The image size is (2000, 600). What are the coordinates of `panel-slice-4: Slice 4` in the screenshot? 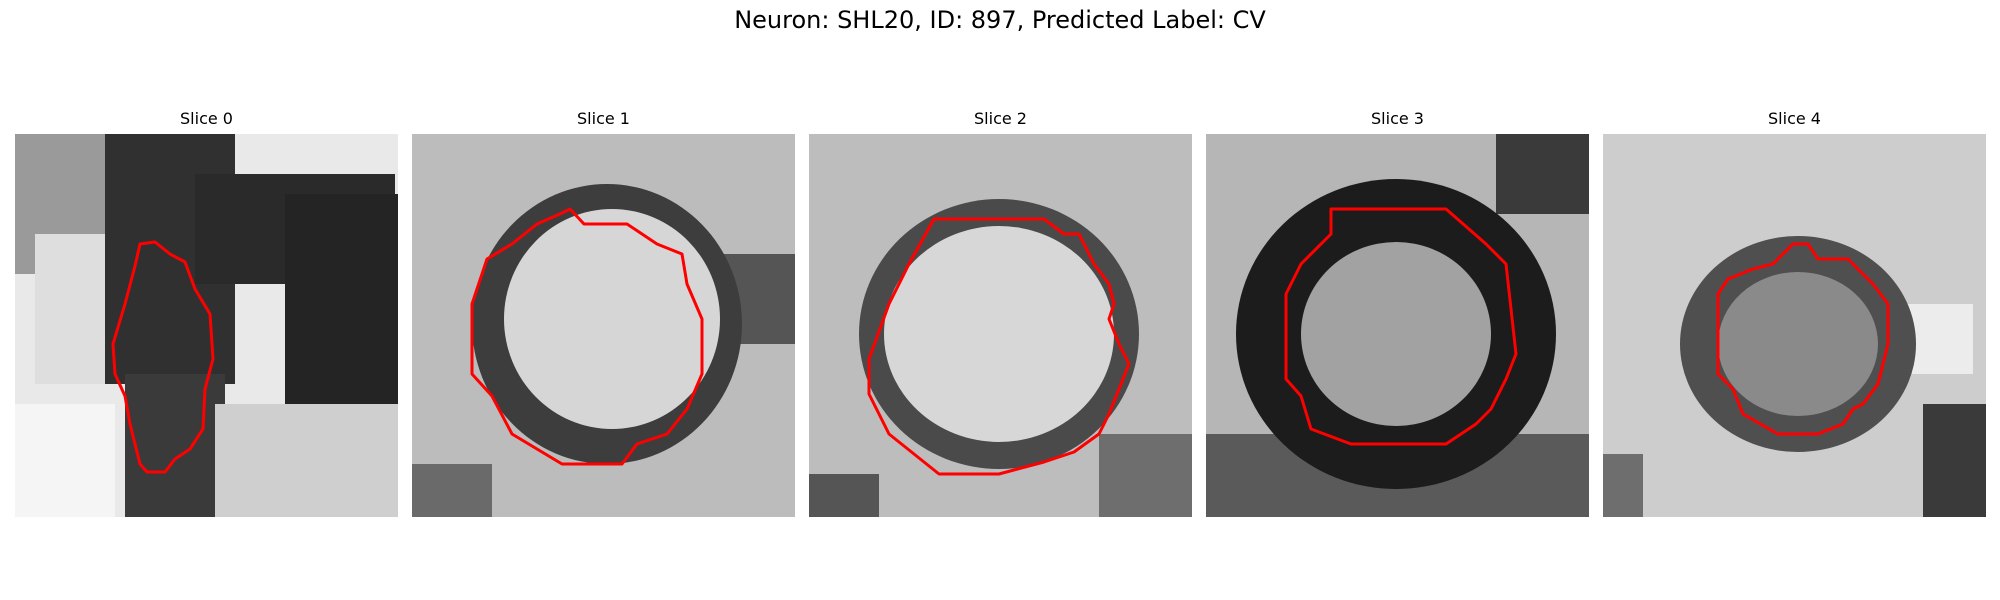 It's located at (1794, 310).